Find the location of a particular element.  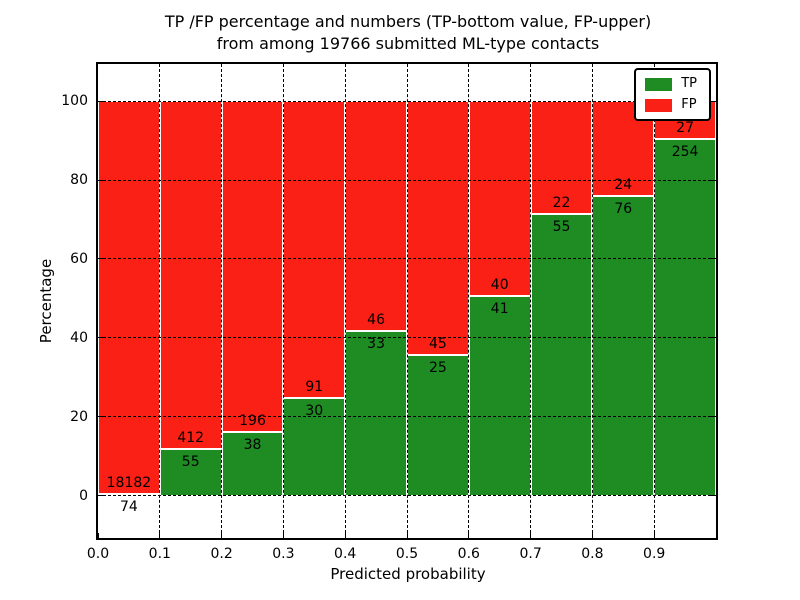

fp-count-label: 45 is located at coordinates (437, 343).